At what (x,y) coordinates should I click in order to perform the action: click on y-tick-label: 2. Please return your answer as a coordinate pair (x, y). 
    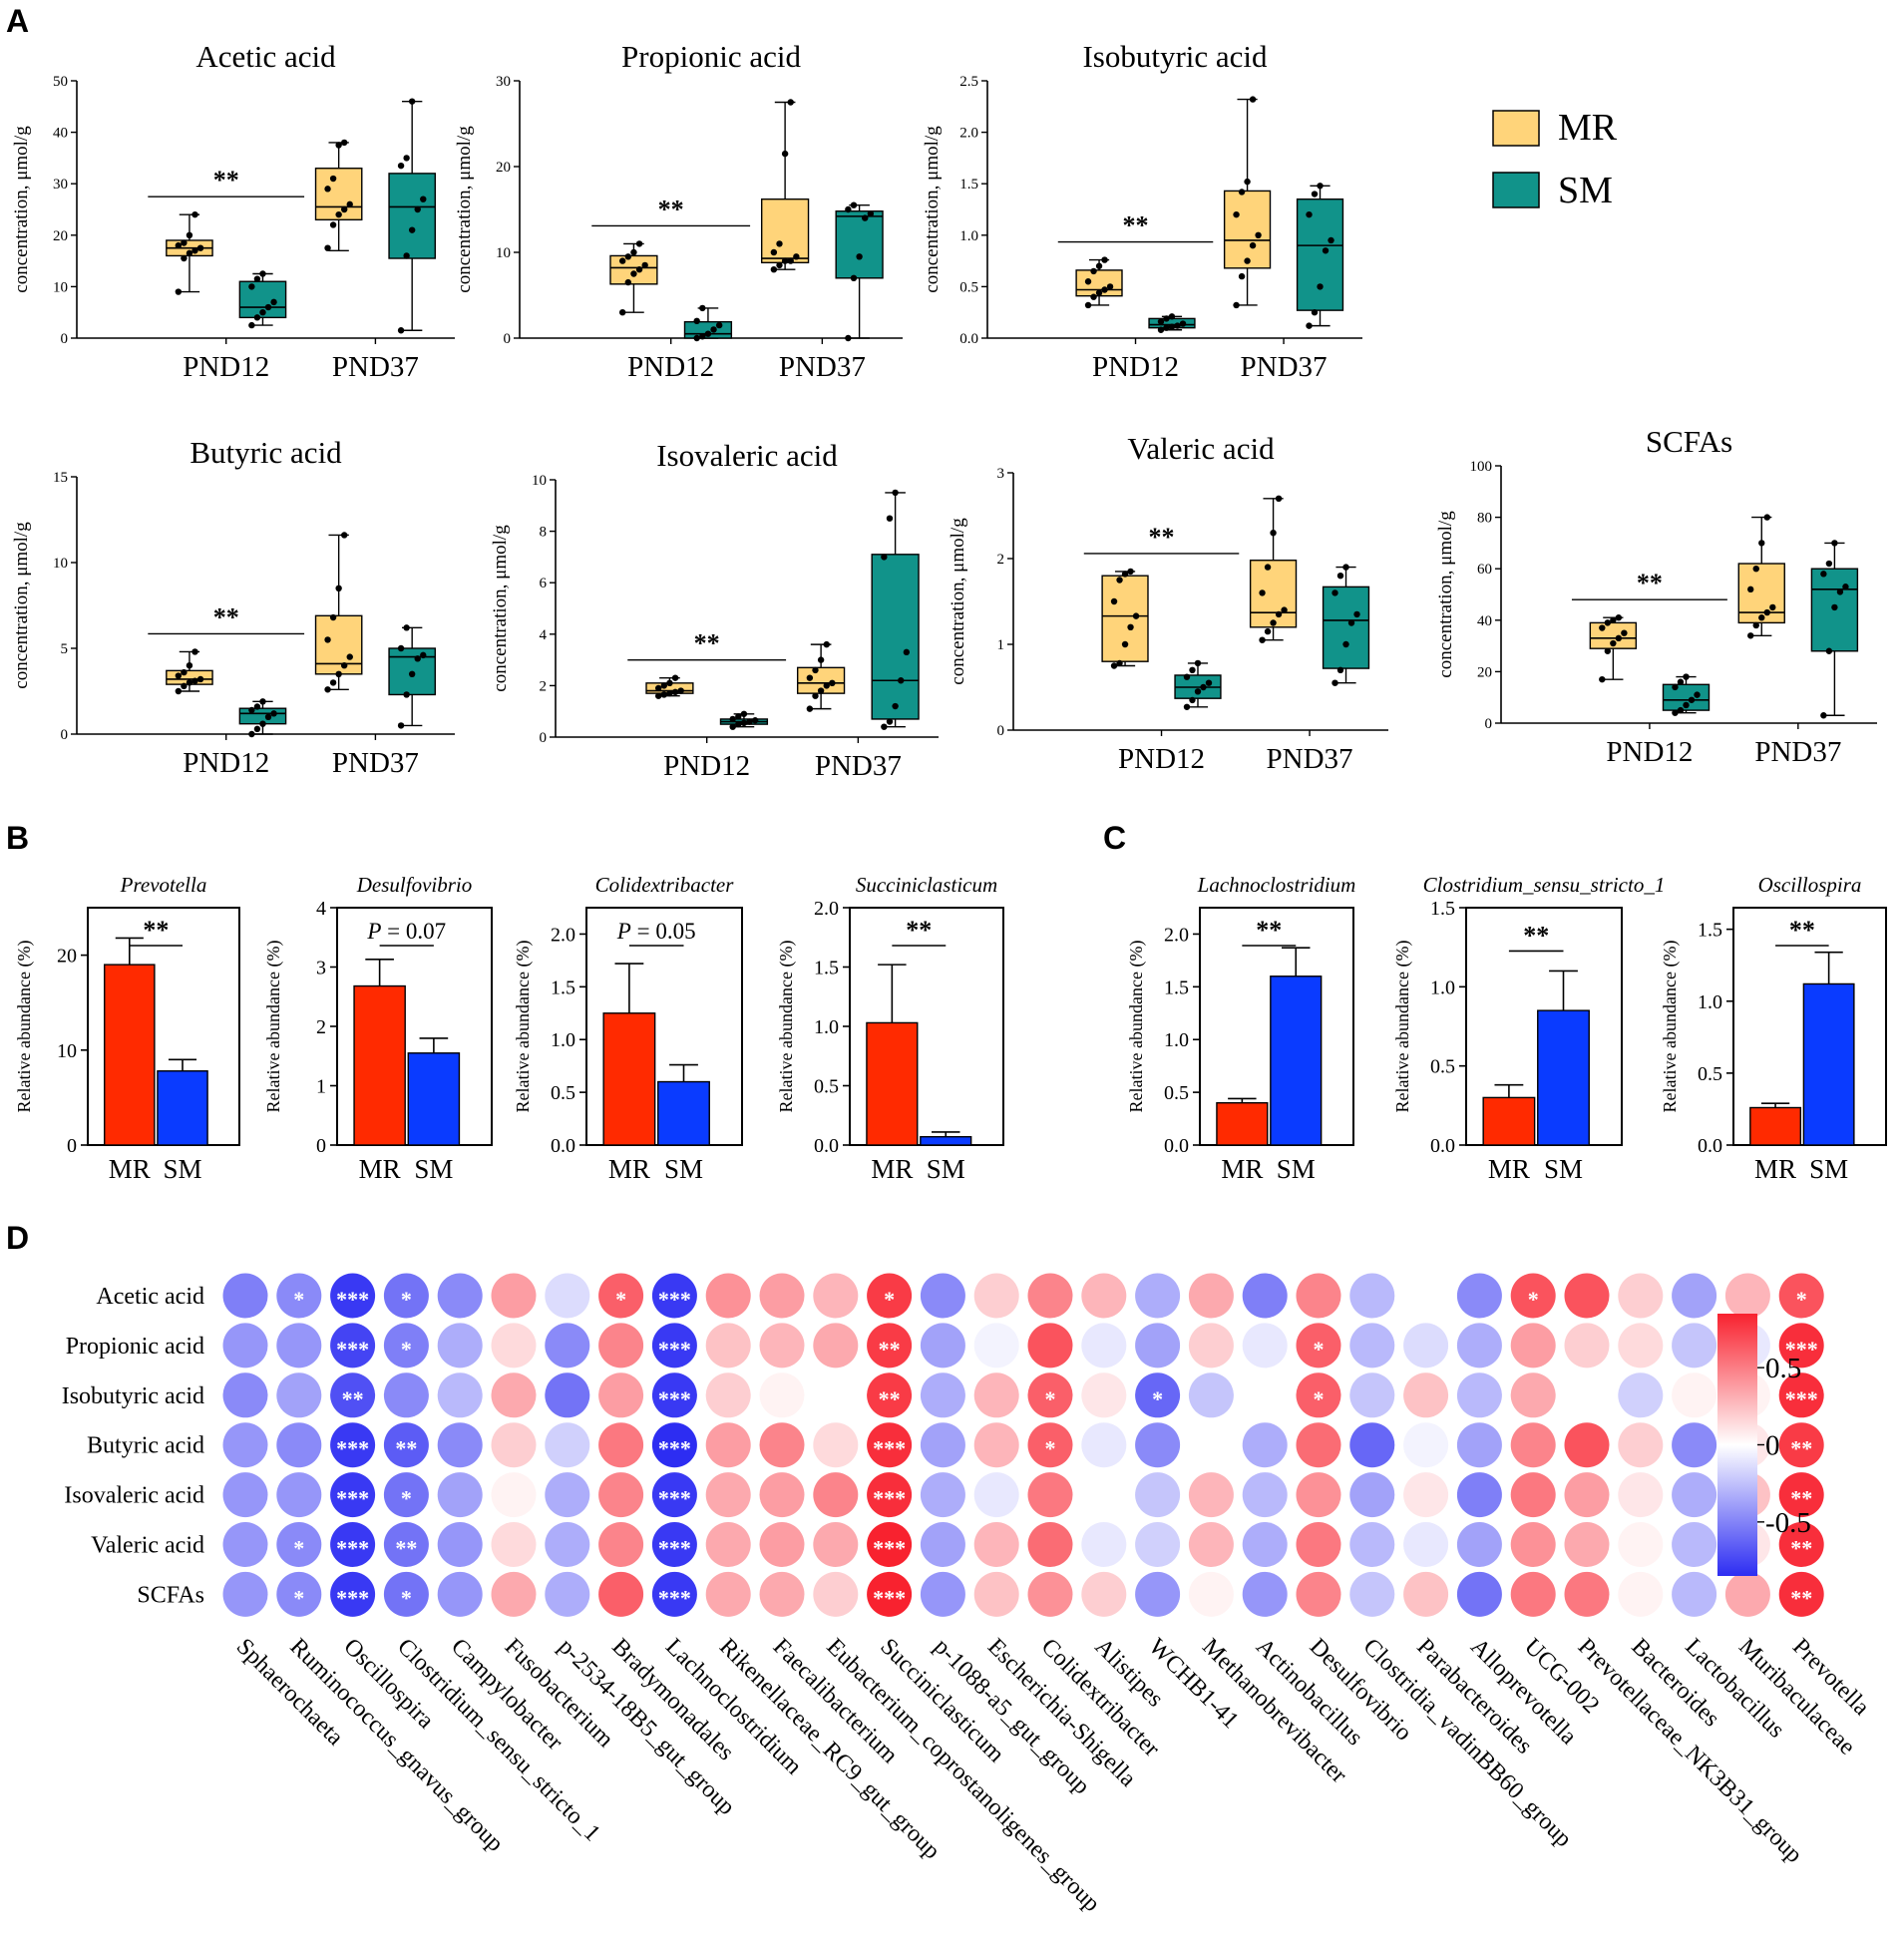
    Looking at the image, I should click on (544, 686).